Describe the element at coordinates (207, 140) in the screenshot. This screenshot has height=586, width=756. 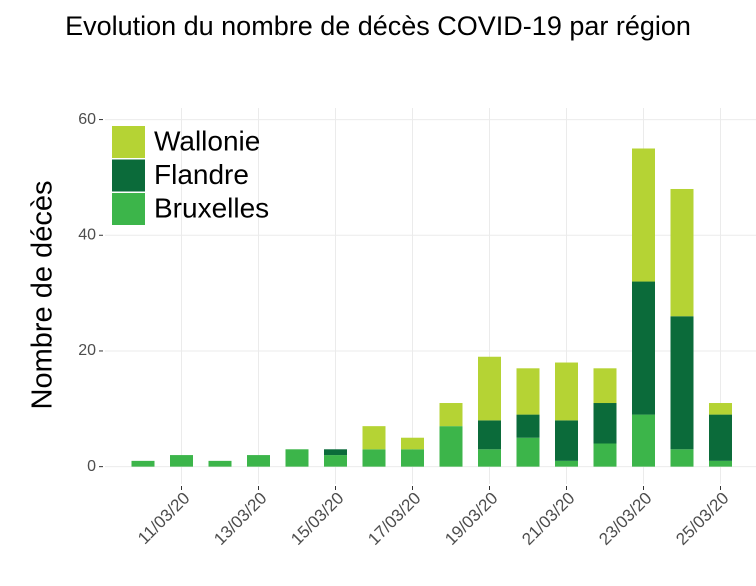
I see `legend-label: Wallonie` at that location.